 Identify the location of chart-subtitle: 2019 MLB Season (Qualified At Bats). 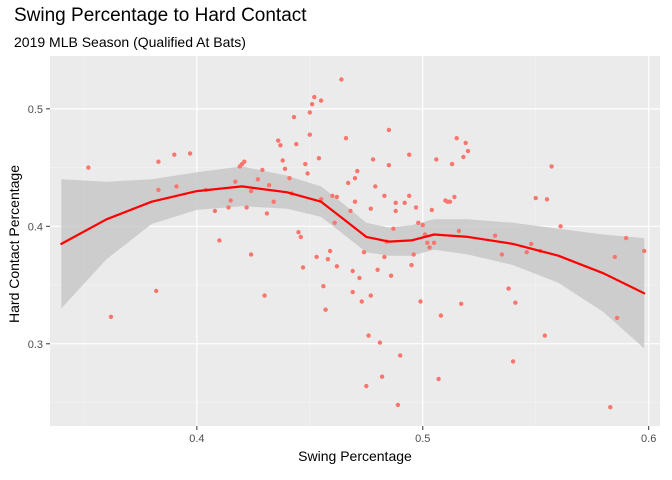
(130, 42).